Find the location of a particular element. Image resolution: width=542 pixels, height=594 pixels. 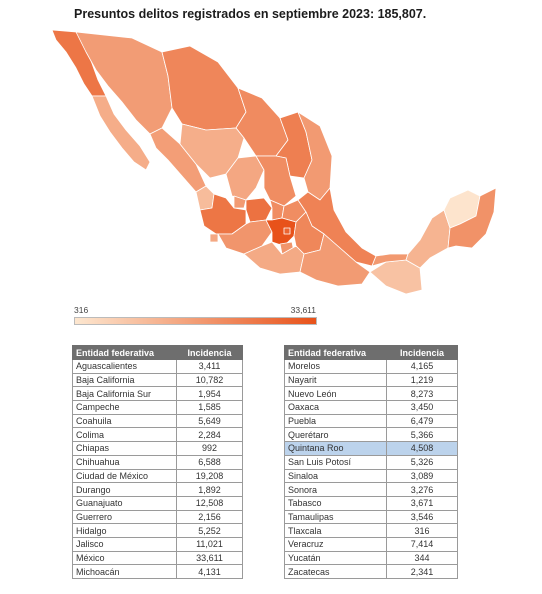

color-scale-legend: 316 33,611 is located at coordinates (196, 317).